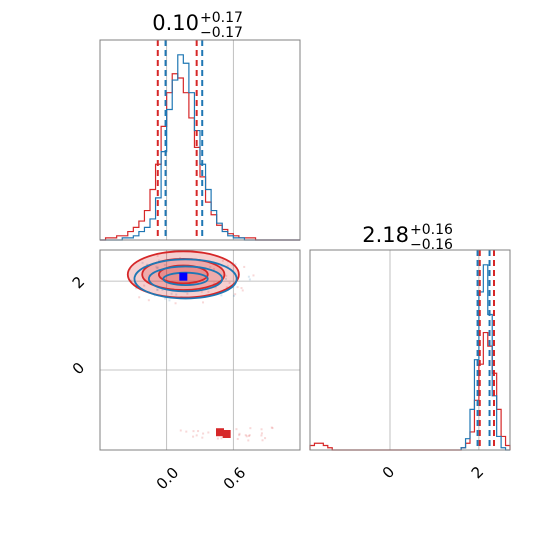  I want to click on joint-markers, so click(205, 355).